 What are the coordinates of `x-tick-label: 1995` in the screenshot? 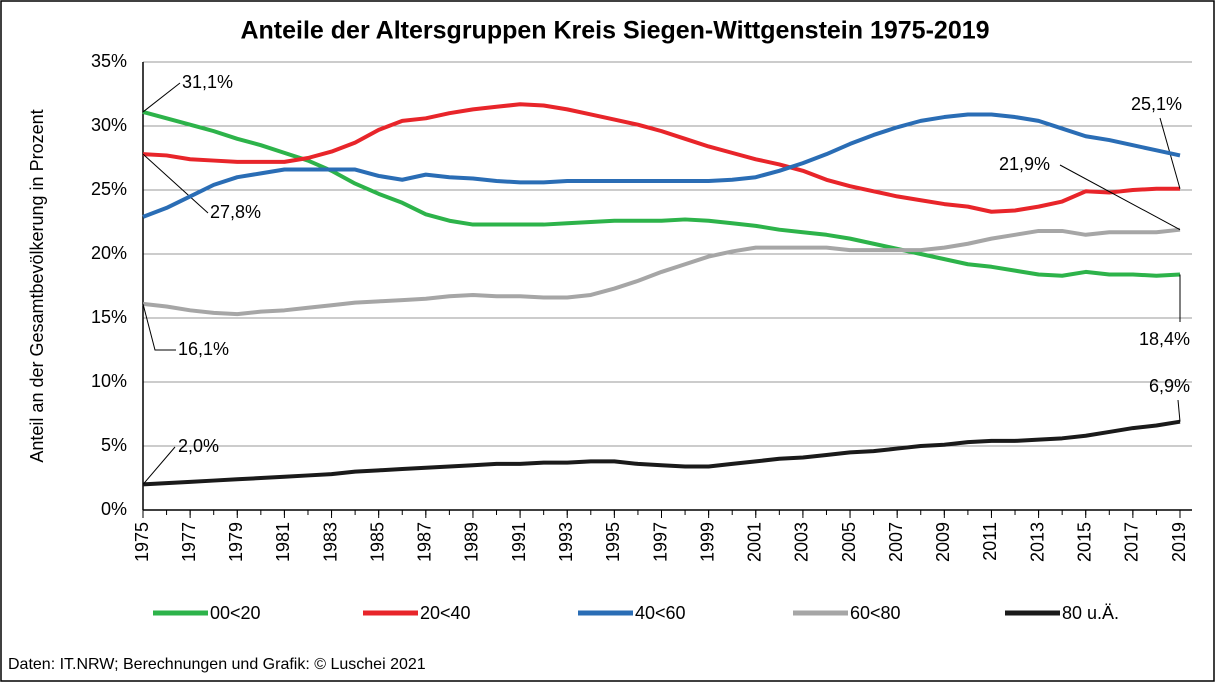 It's located at (613, 542).